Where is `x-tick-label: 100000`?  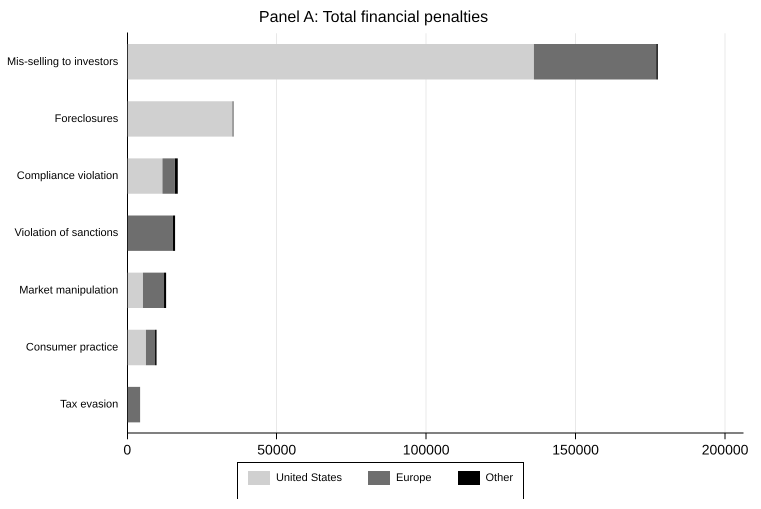
x-tick-label: 100000 is located at coordinates (426, 449).